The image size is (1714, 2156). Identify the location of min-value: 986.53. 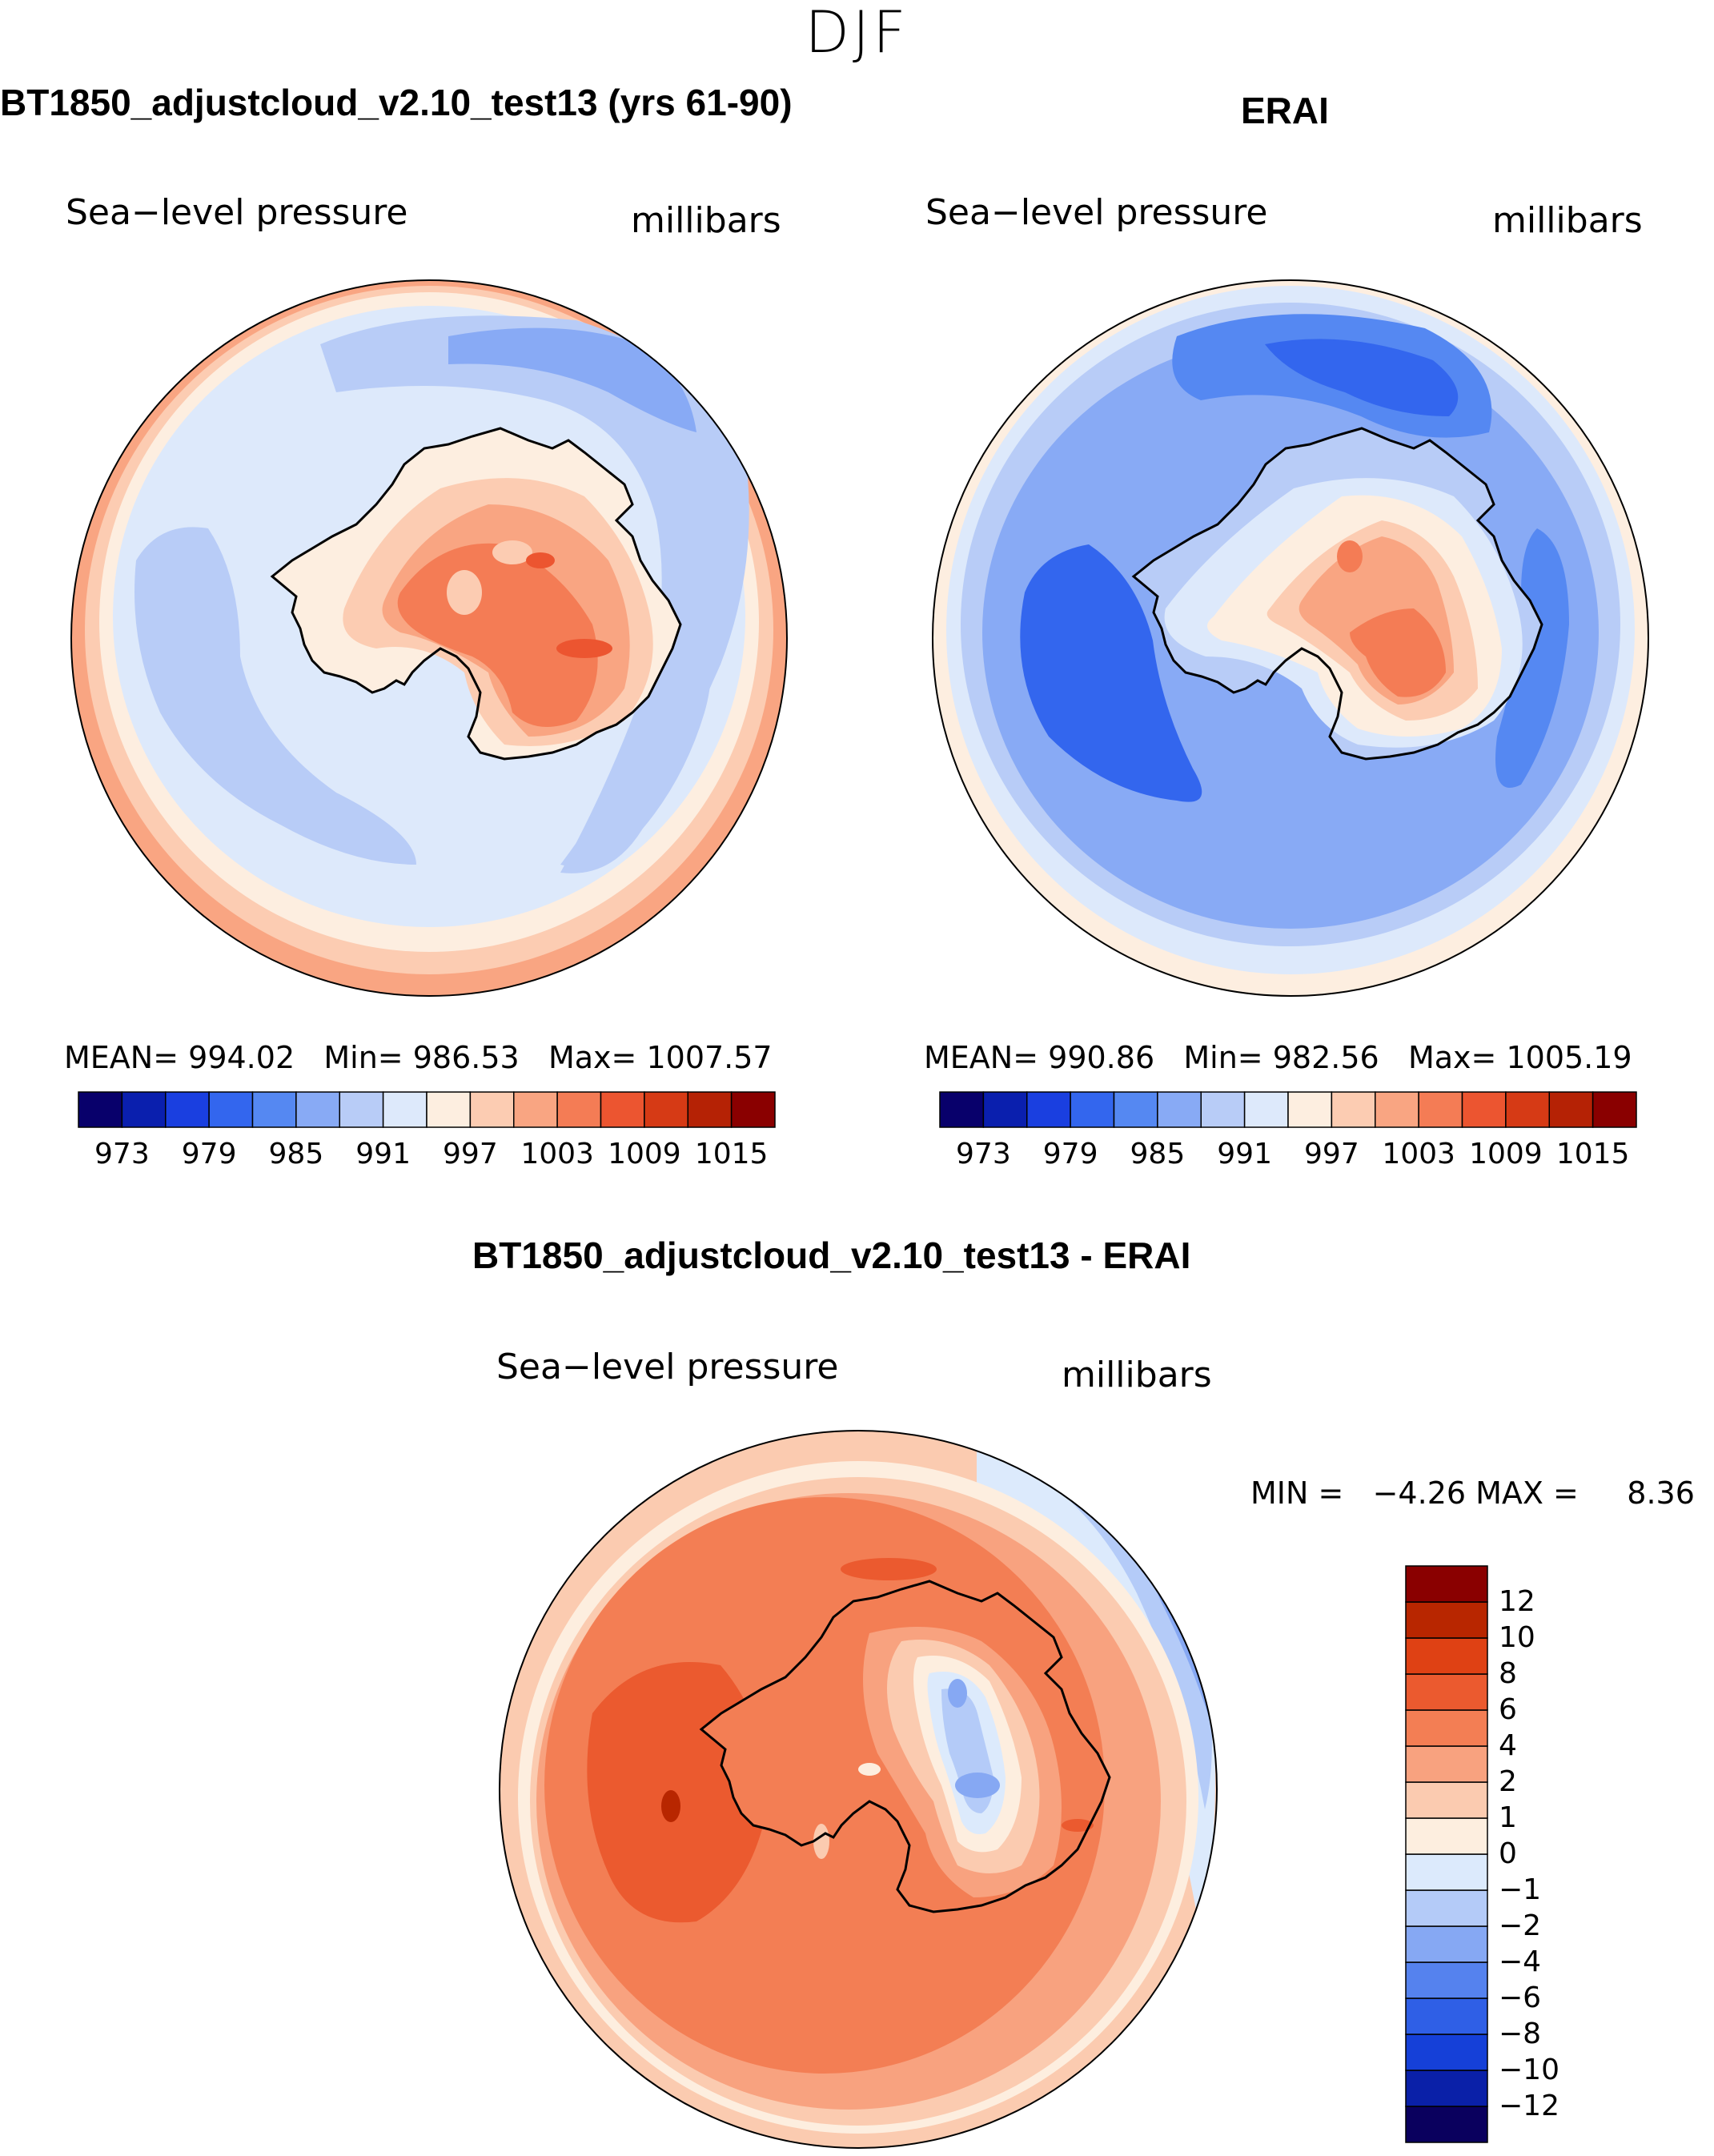
(466, 1057).